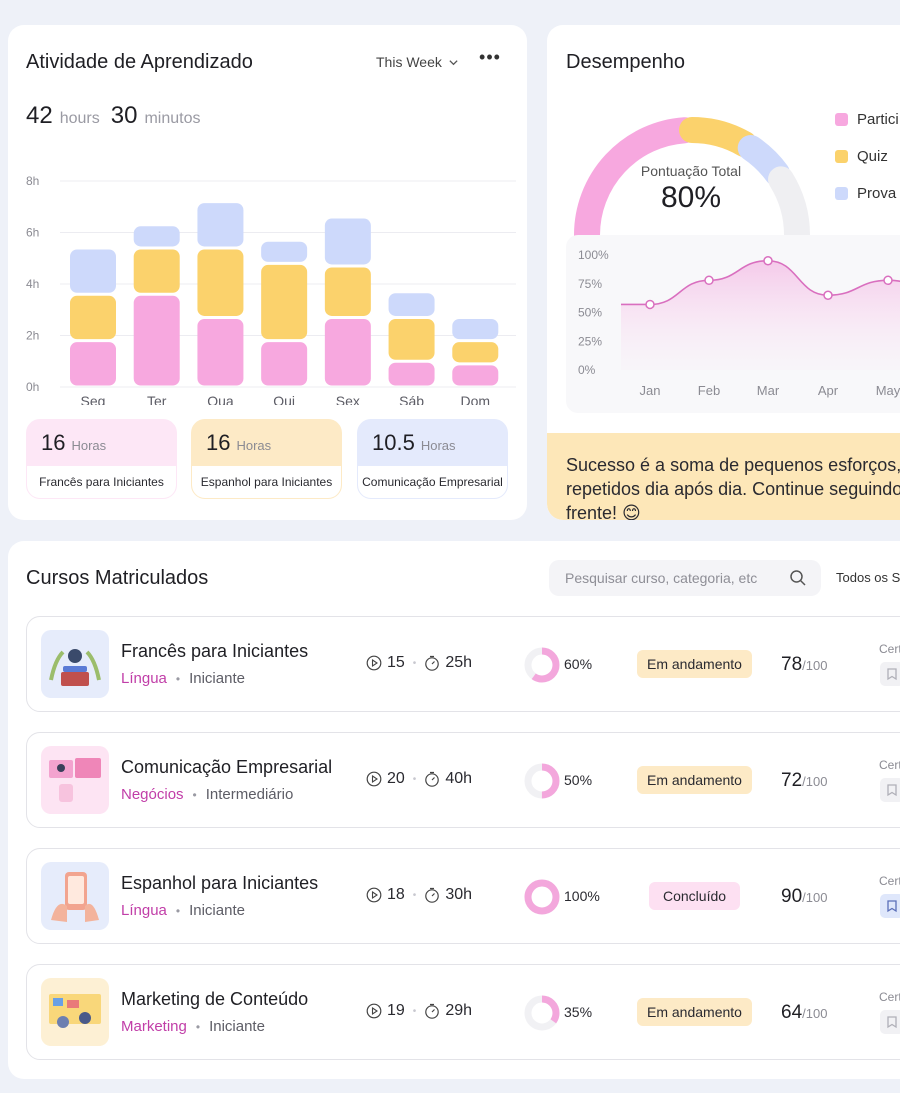 The height and width of the screenshot is (1093, 900). What do you see at coordinates (249, 794) in the screenshot?
I see `course-level: Intermediário` at bounding box center [249, 794].